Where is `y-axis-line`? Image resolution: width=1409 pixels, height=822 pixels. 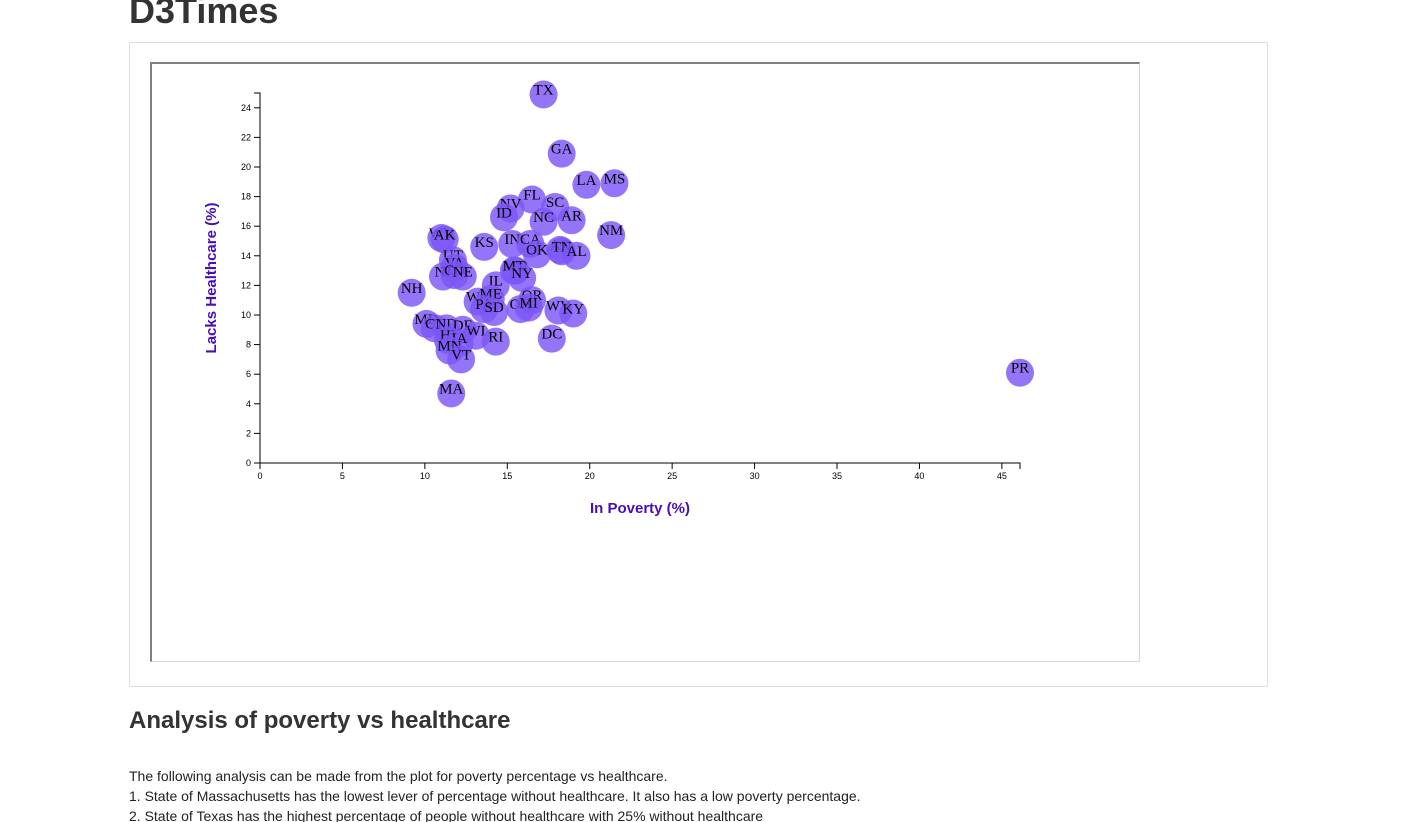 y-axis-line is located at coordinates (257, 278).